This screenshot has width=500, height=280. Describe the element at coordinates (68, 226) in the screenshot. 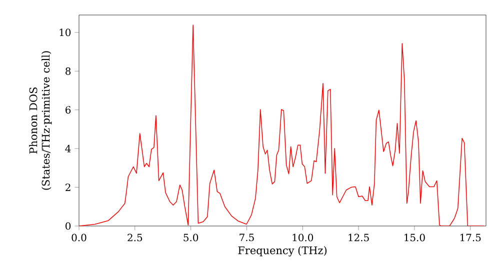

I see `y-tick-label: 0` at that location.